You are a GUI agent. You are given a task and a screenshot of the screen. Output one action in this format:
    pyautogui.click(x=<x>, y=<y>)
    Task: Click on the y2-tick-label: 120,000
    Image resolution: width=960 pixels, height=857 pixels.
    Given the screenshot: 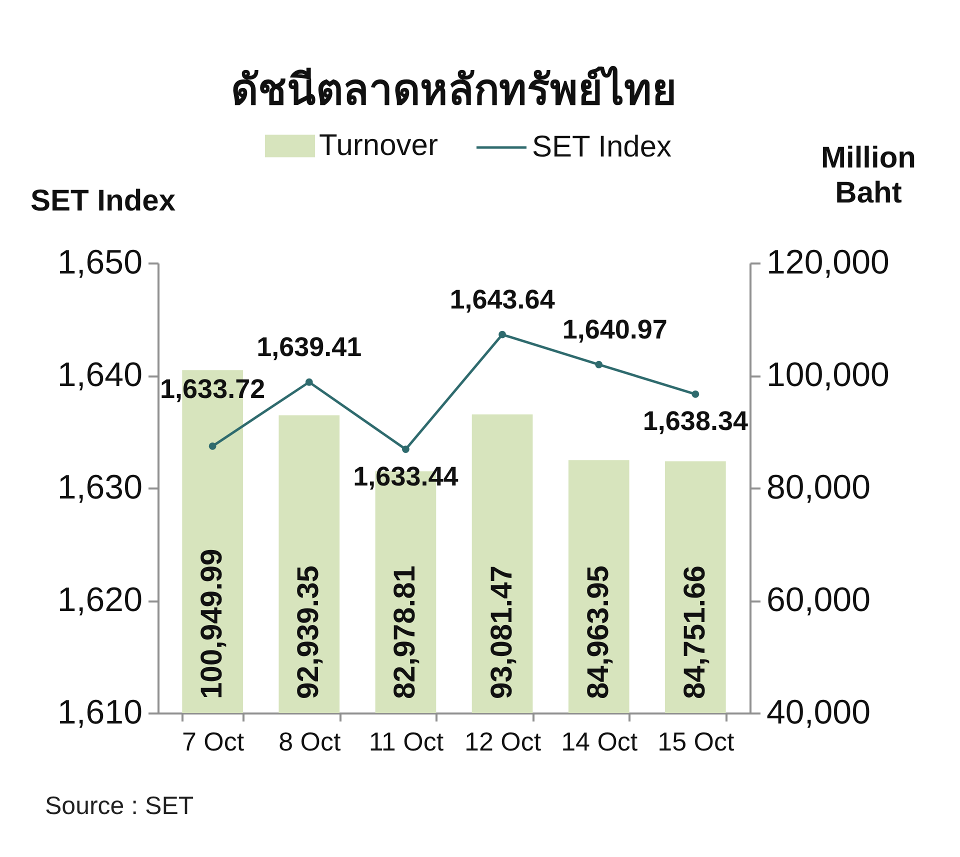 What is the action you would take?
    pyautogui.click(x=828, y=263)
    